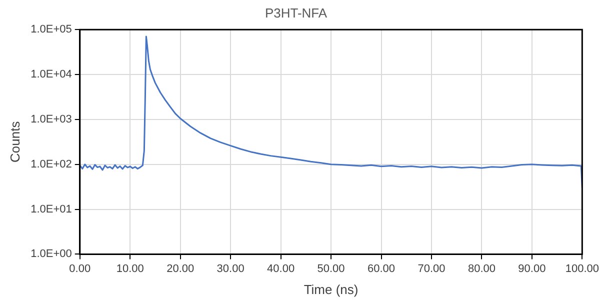 The image size is (602, 302). Describe the element at coordinates (51, 119) in the screenshot. I see `y-tick-label: 1.0E+03` at that location.